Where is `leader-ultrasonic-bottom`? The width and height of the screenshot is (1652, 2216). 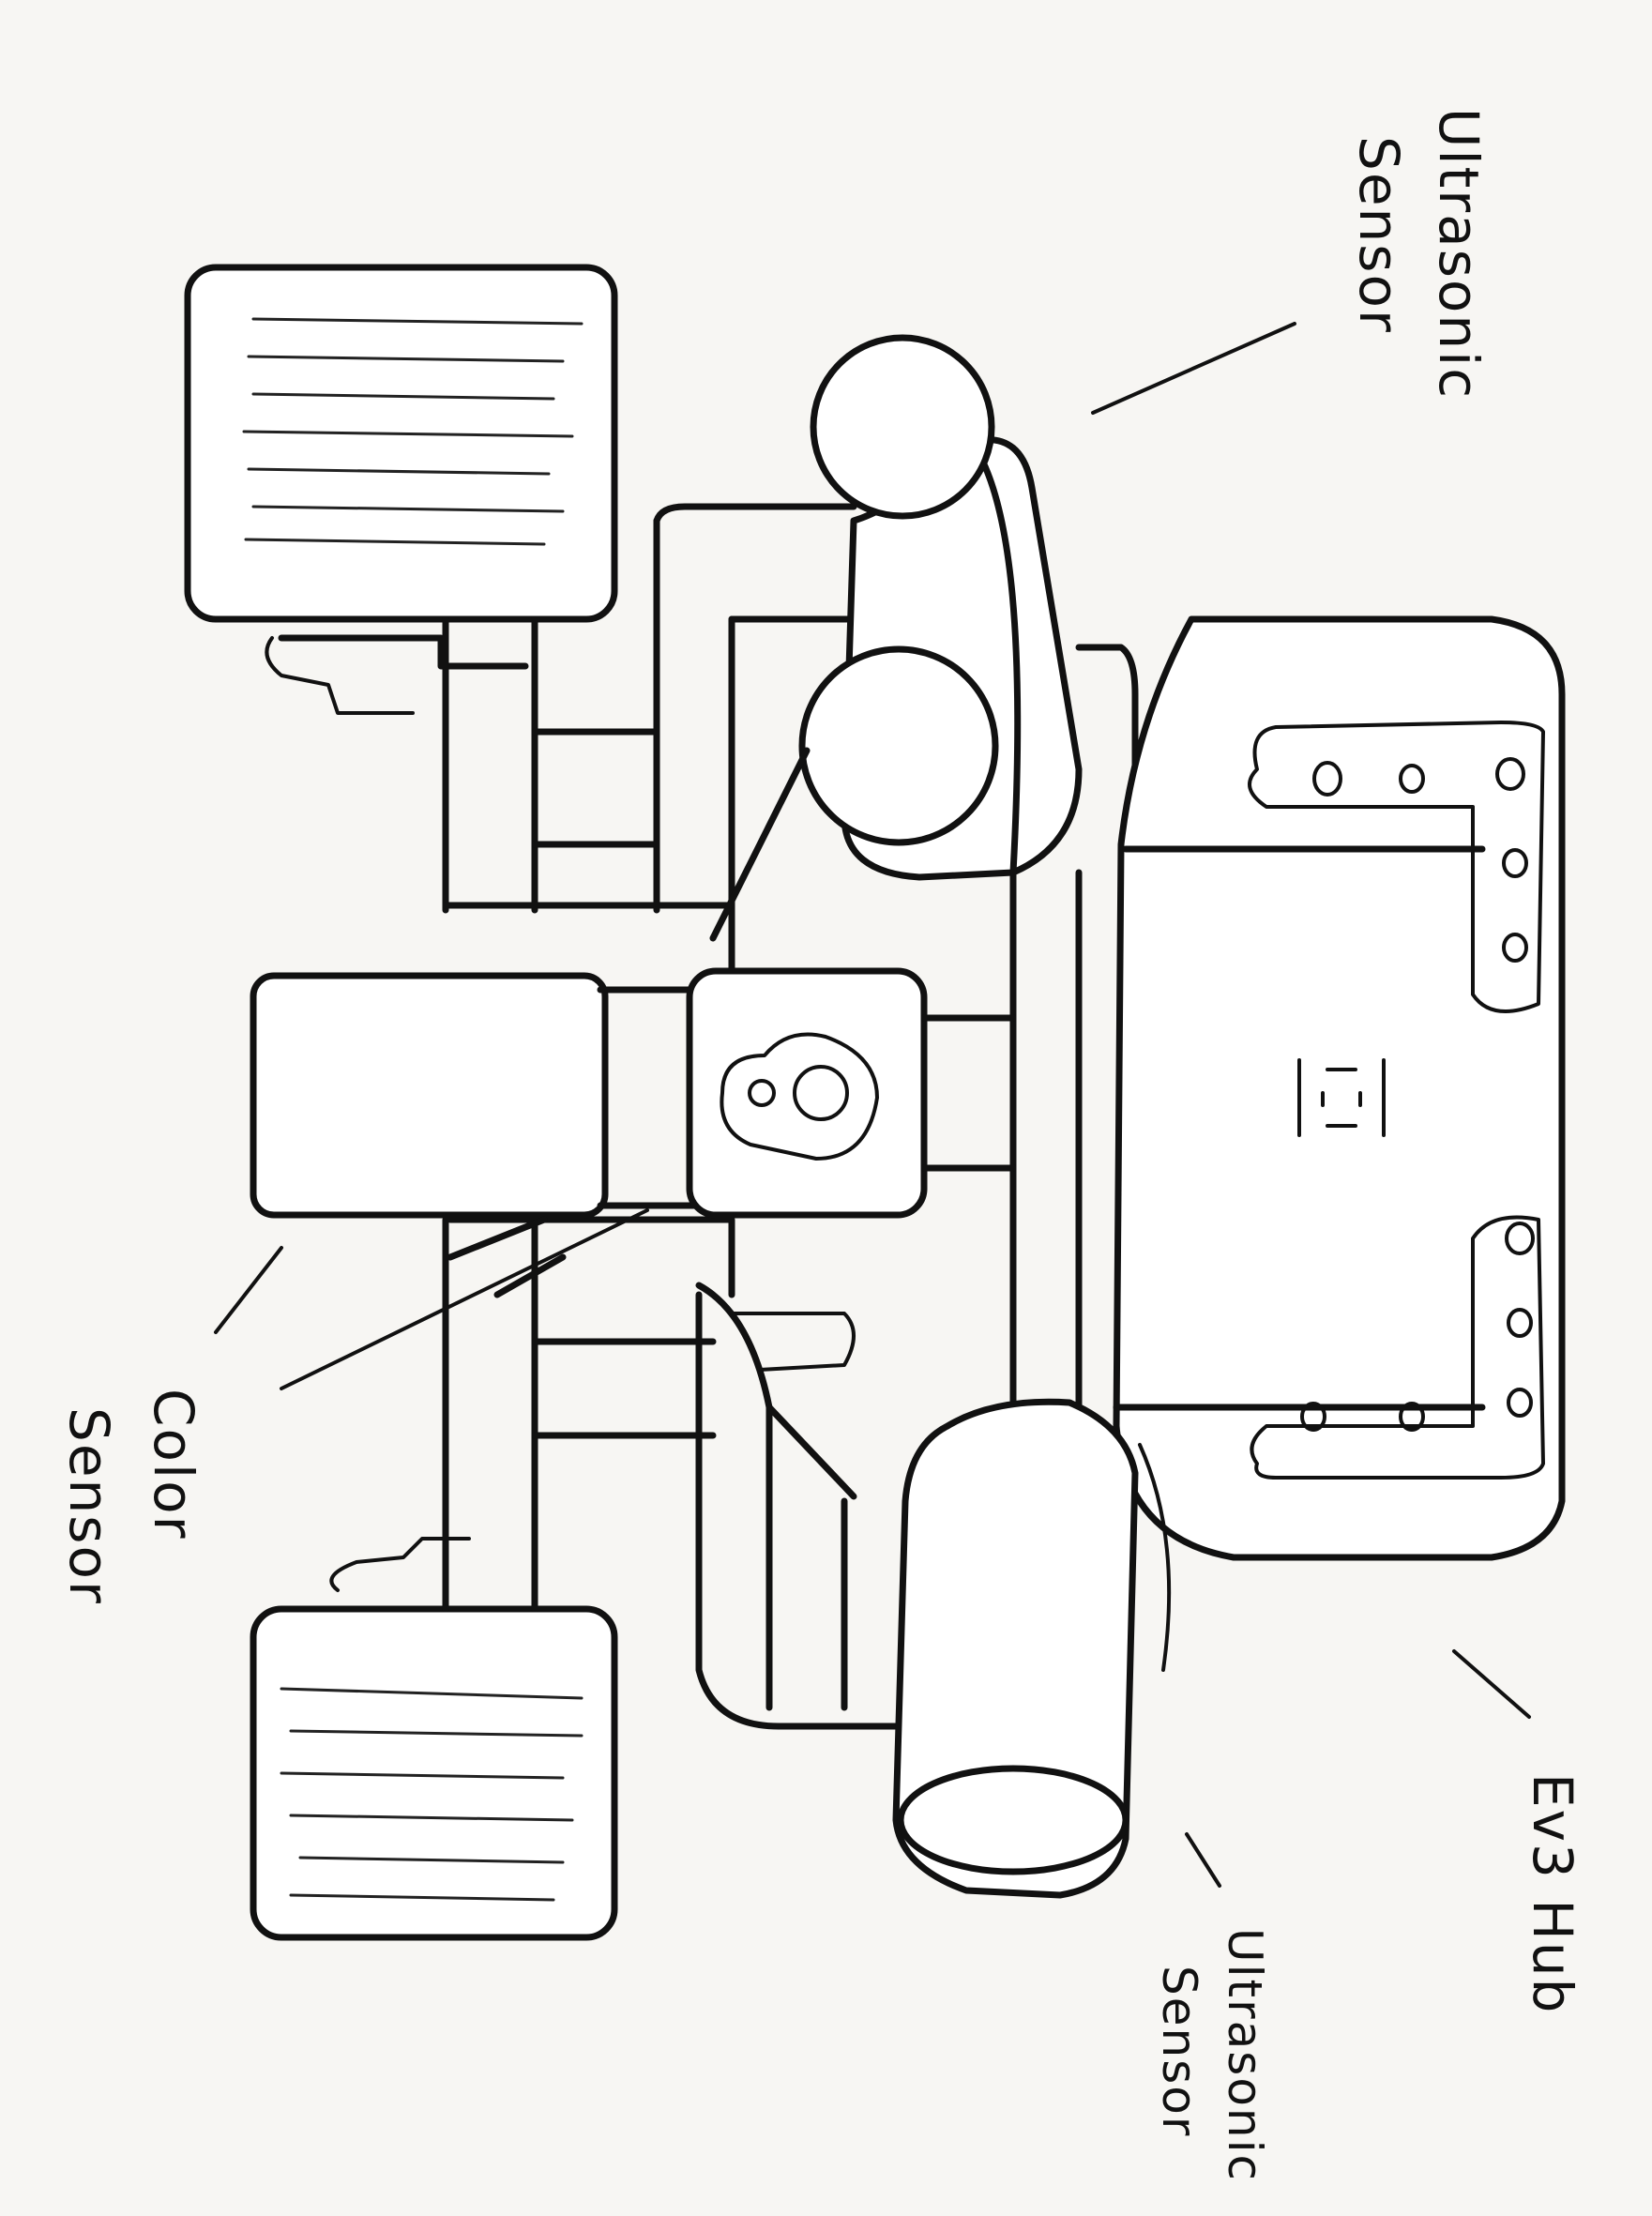
leader-ultrasonic-bottom is located at coordinates (1203, 1860).